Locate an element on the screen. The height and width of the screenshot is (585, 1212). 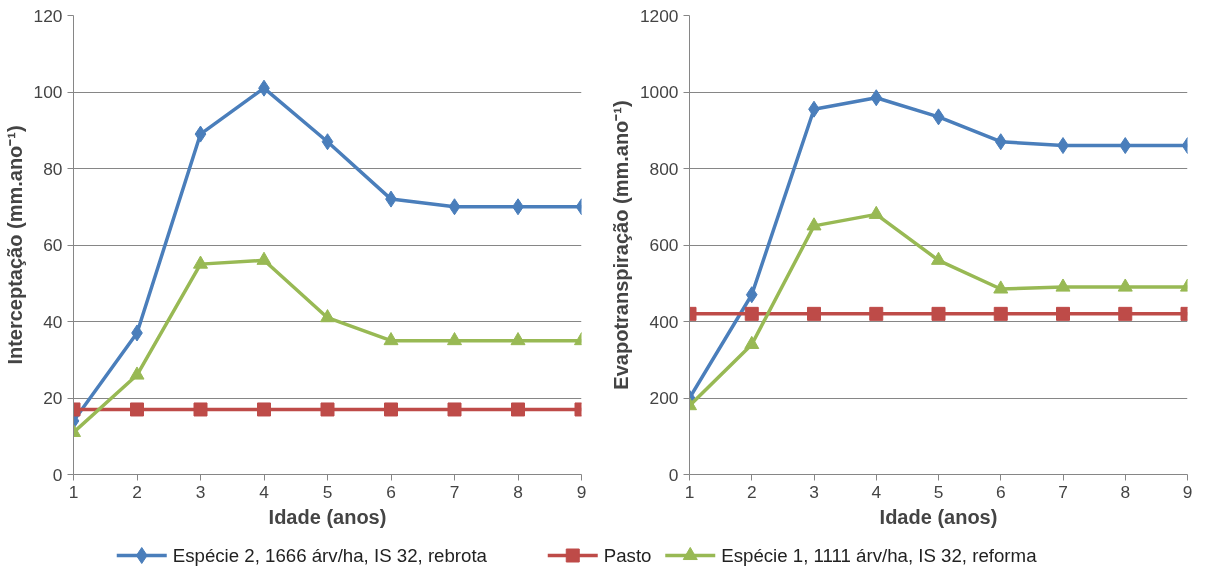
legend-label: Espécie 1, 1111 árv/ha, IS 32, reforma is located at coordinates (879, 555).